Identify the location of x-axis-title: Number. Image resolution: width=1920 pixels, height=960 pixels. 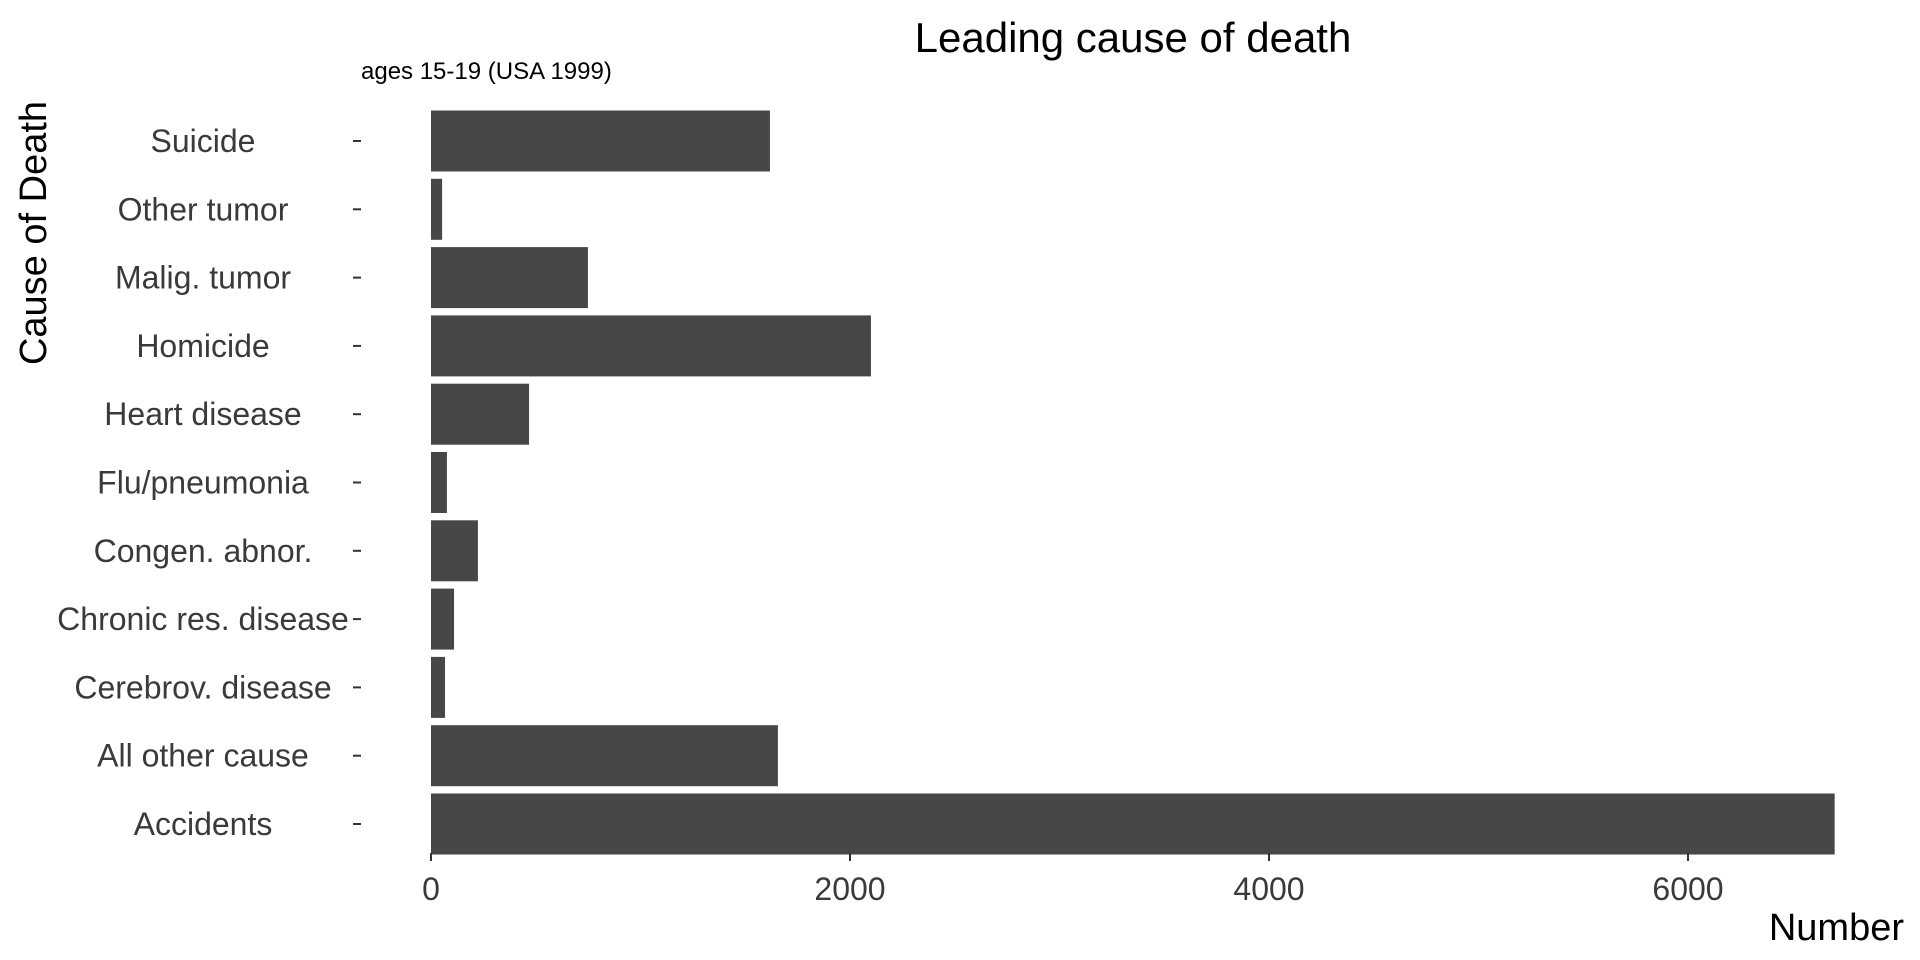
(1836, 928).